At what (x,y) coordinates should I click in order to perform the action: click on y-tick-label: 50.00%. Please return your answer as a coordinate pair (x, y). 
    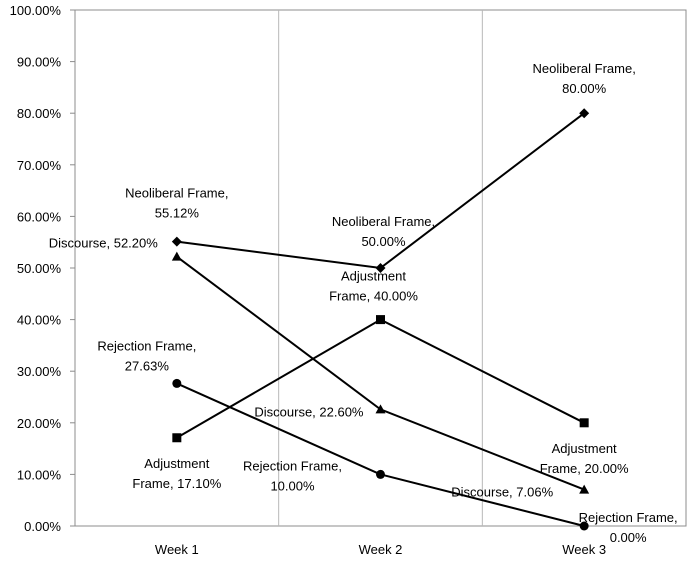
    Looking at the image, I should click on (39, 268).